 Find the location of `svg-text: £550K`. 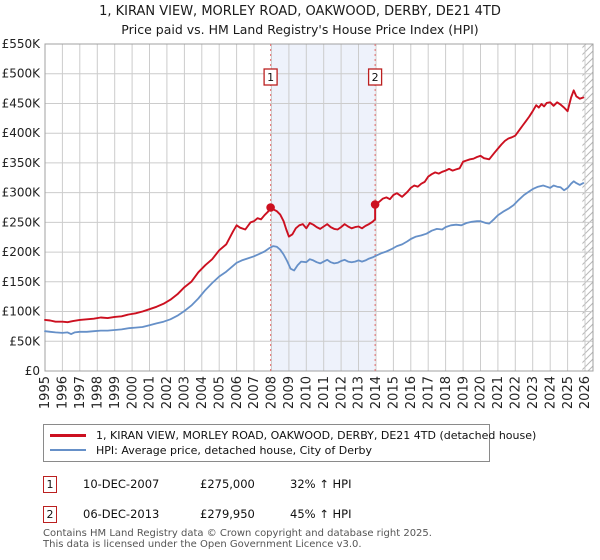

svg-text: £550K is located at coordinates (22, 44).